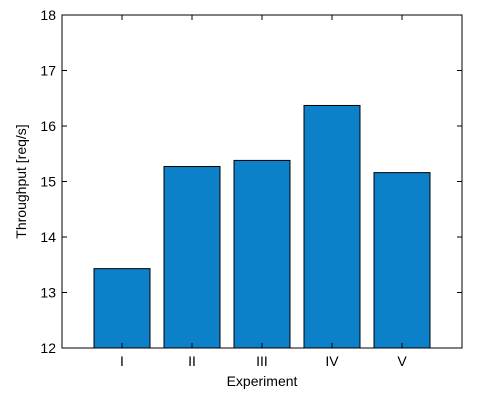 The width and height of the screenshot is (477, 393). I want to click on x-tick-label: II, so click(192, 361).